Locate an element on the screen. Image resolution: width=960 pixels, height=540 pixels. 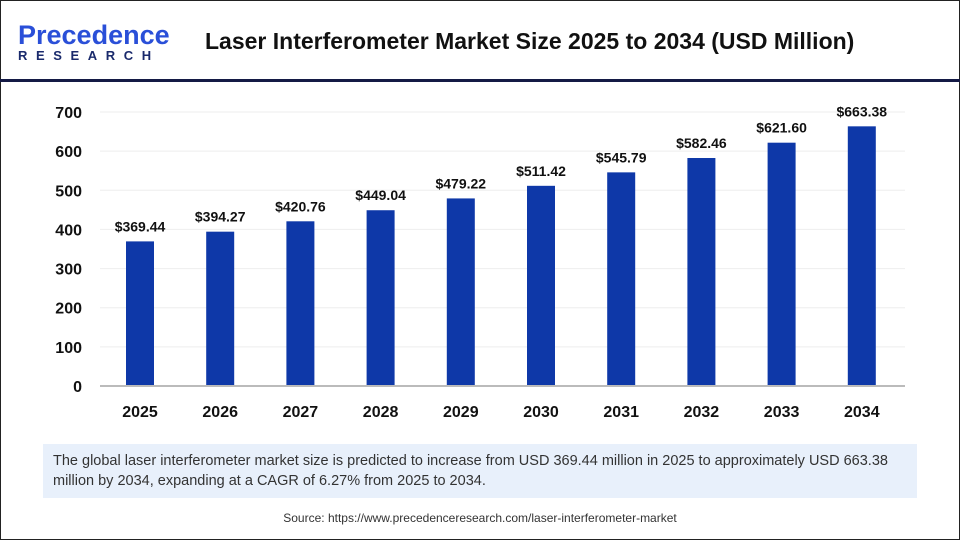
x-tick-label: 2030 is located at coordinates (541, 412).